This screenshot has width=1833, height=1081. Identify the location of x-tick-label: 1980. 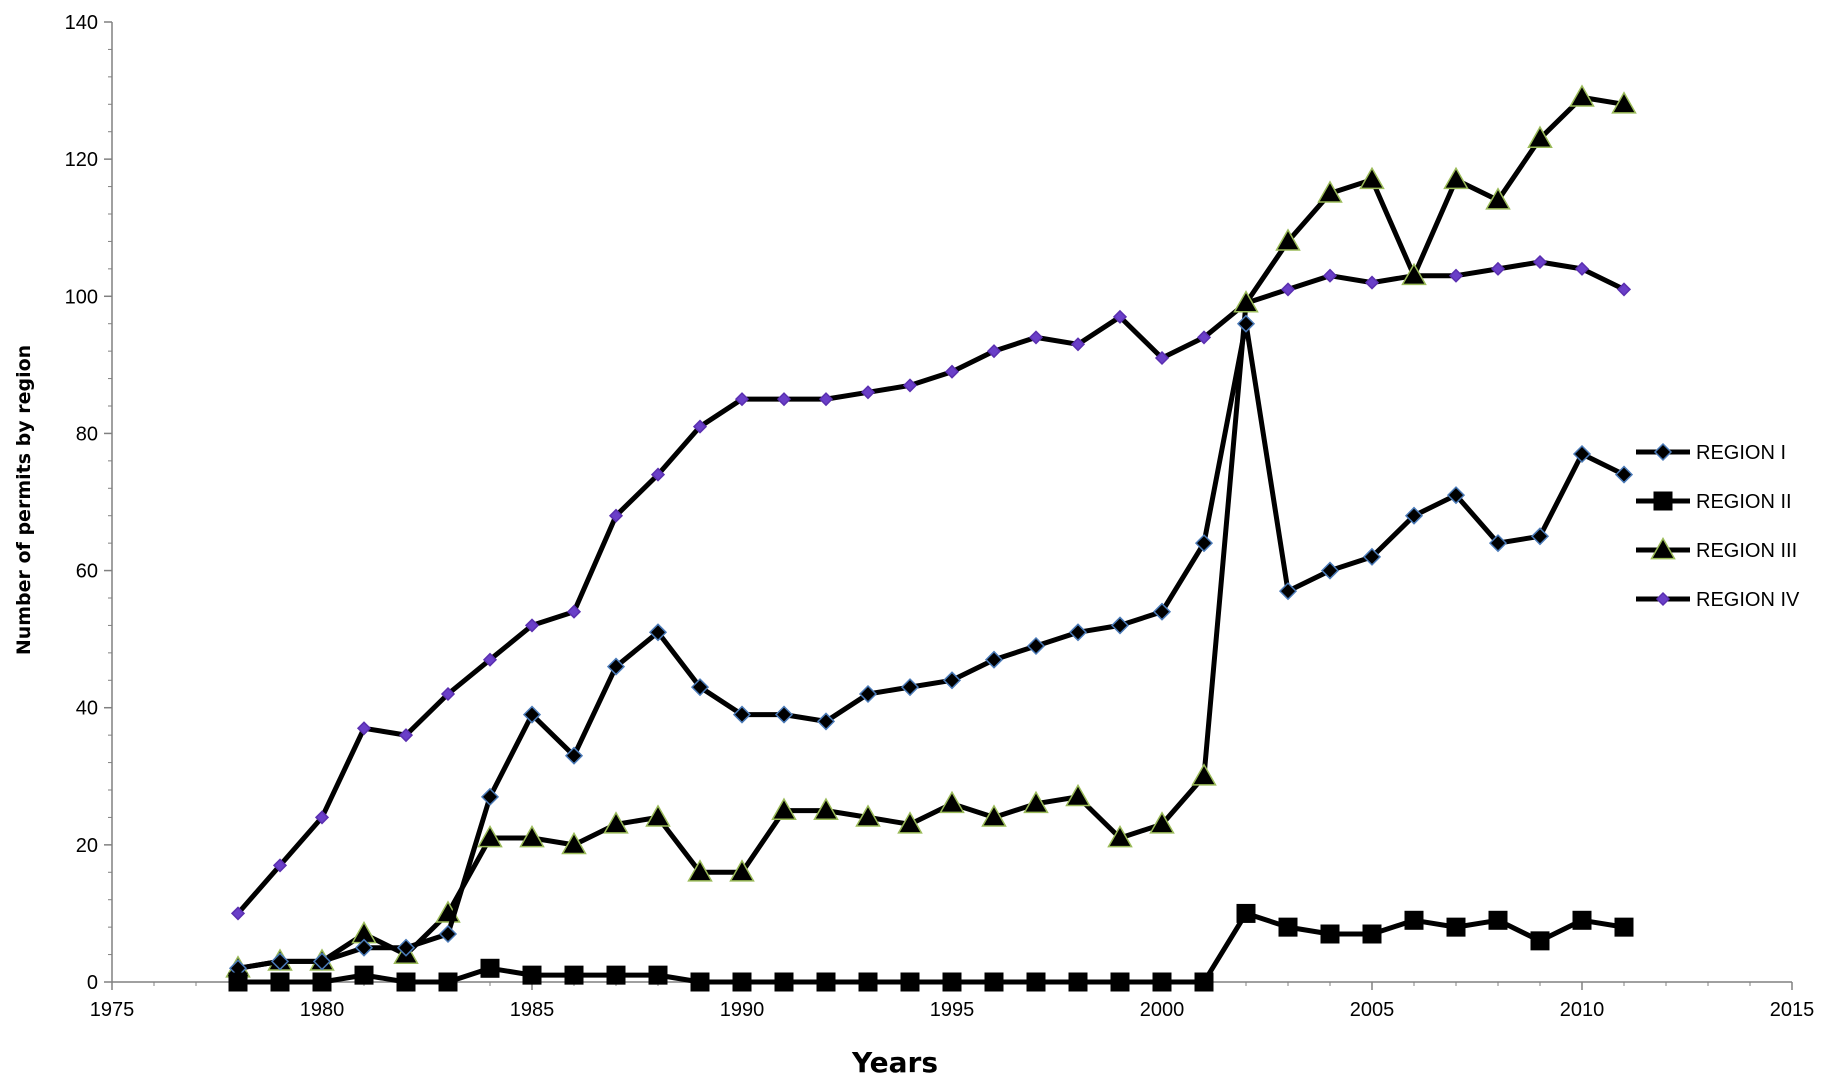
(322, 1010).